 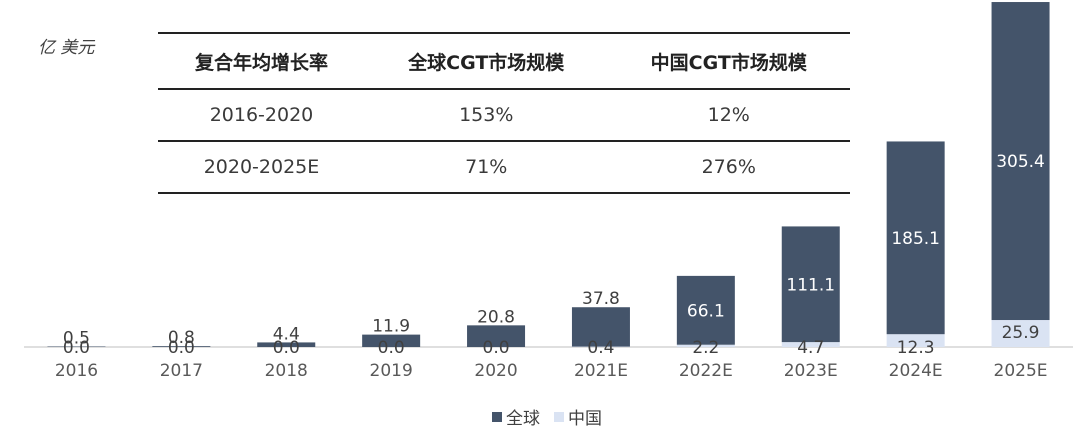 What do you see at coordinates (495, 371) in the screenshot?
I see `x-tick-label: 2020` at bounding box center [495, 371].